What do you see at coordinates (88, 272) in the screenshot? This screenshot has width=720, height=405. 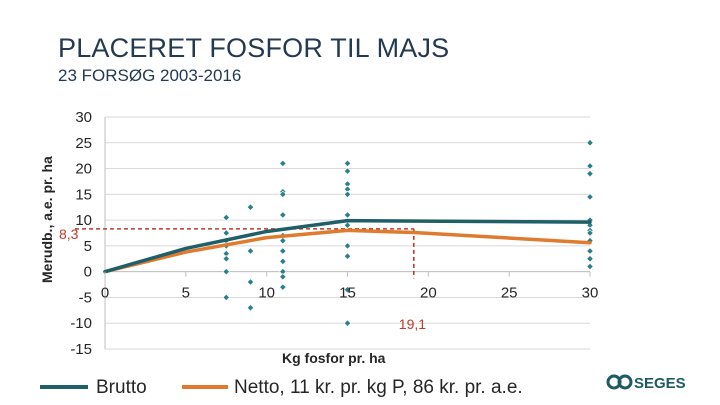 I see `y-tick-label: 0` at bounding box center [88, 272].